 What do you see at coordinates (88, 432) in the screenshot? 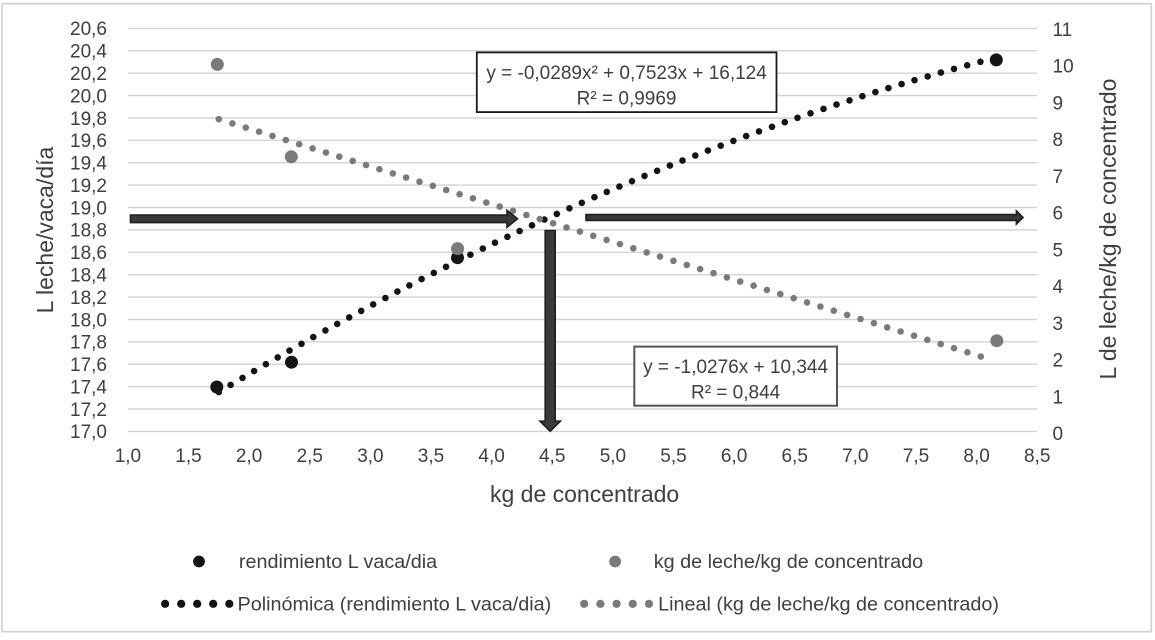
I see `svg-text: 17,0` at bounding box center [88, 432].